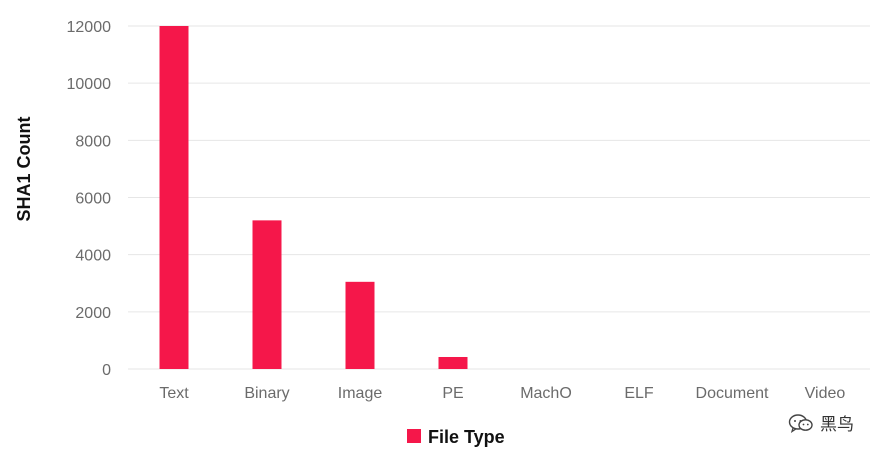 The height and width of the screenshot is (457, 884). Describe the element at coordinates (24, 169) in the screenshot. I see `y-axis-title: SHA1 Count` at that location.